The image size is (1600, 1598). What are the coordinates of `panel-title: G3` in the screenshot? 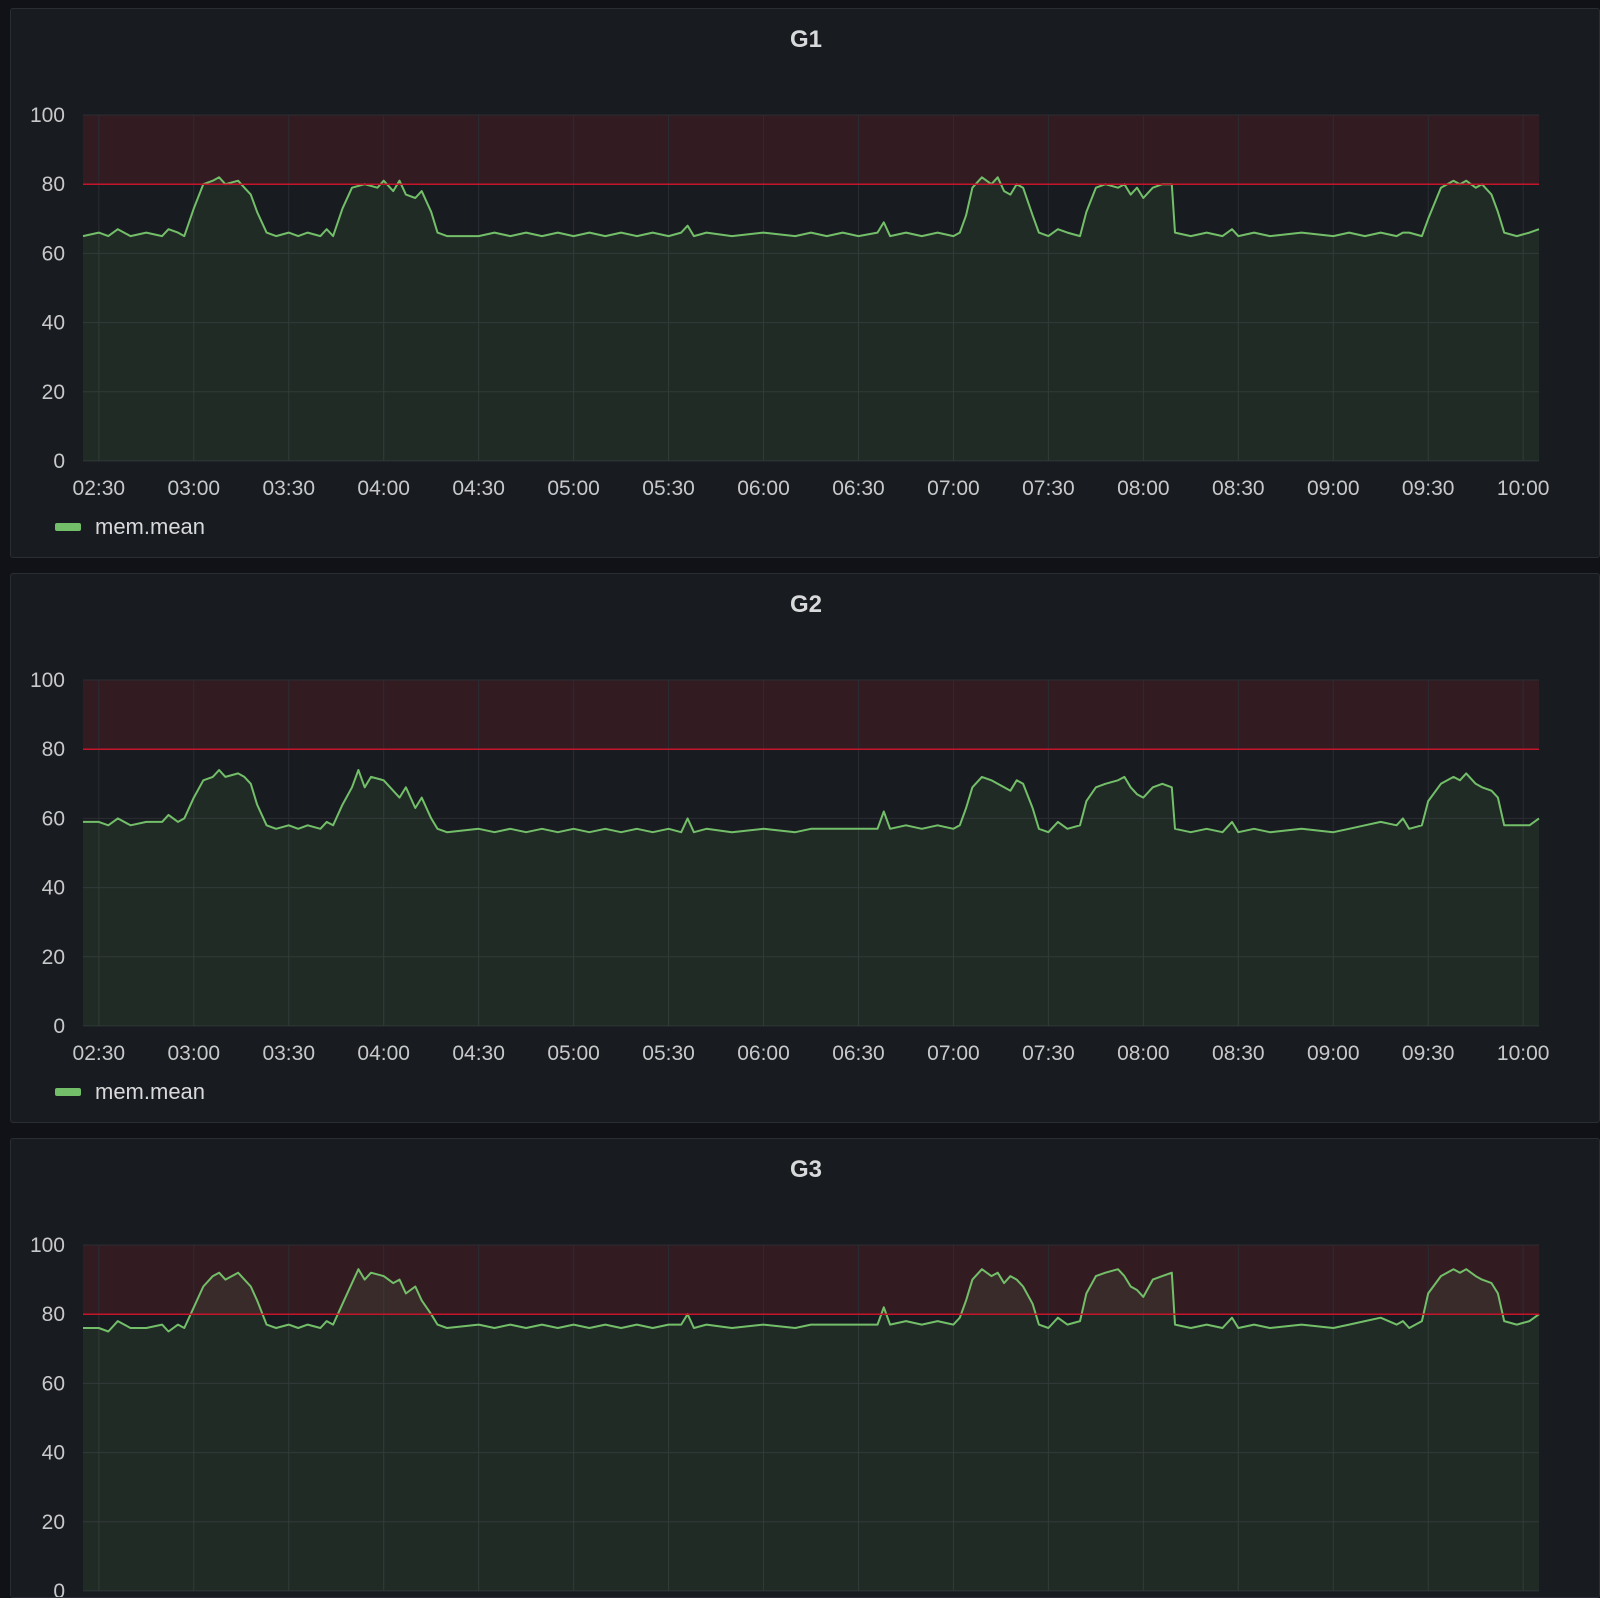 It's located at (805, 1169).